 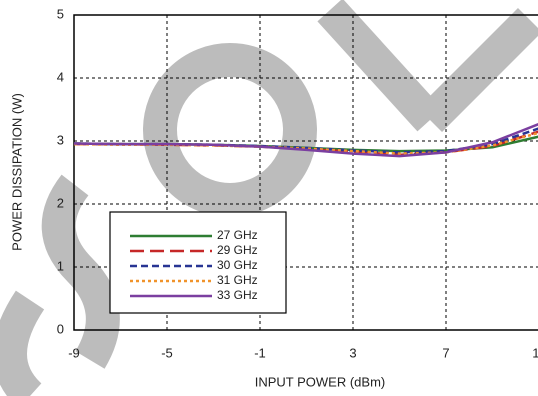 What do you see at coordinates (16, 172) in the screenshot?
I see `y-axis-label: POWER DISSIPATION (W)` at bounding box center [16, 172].